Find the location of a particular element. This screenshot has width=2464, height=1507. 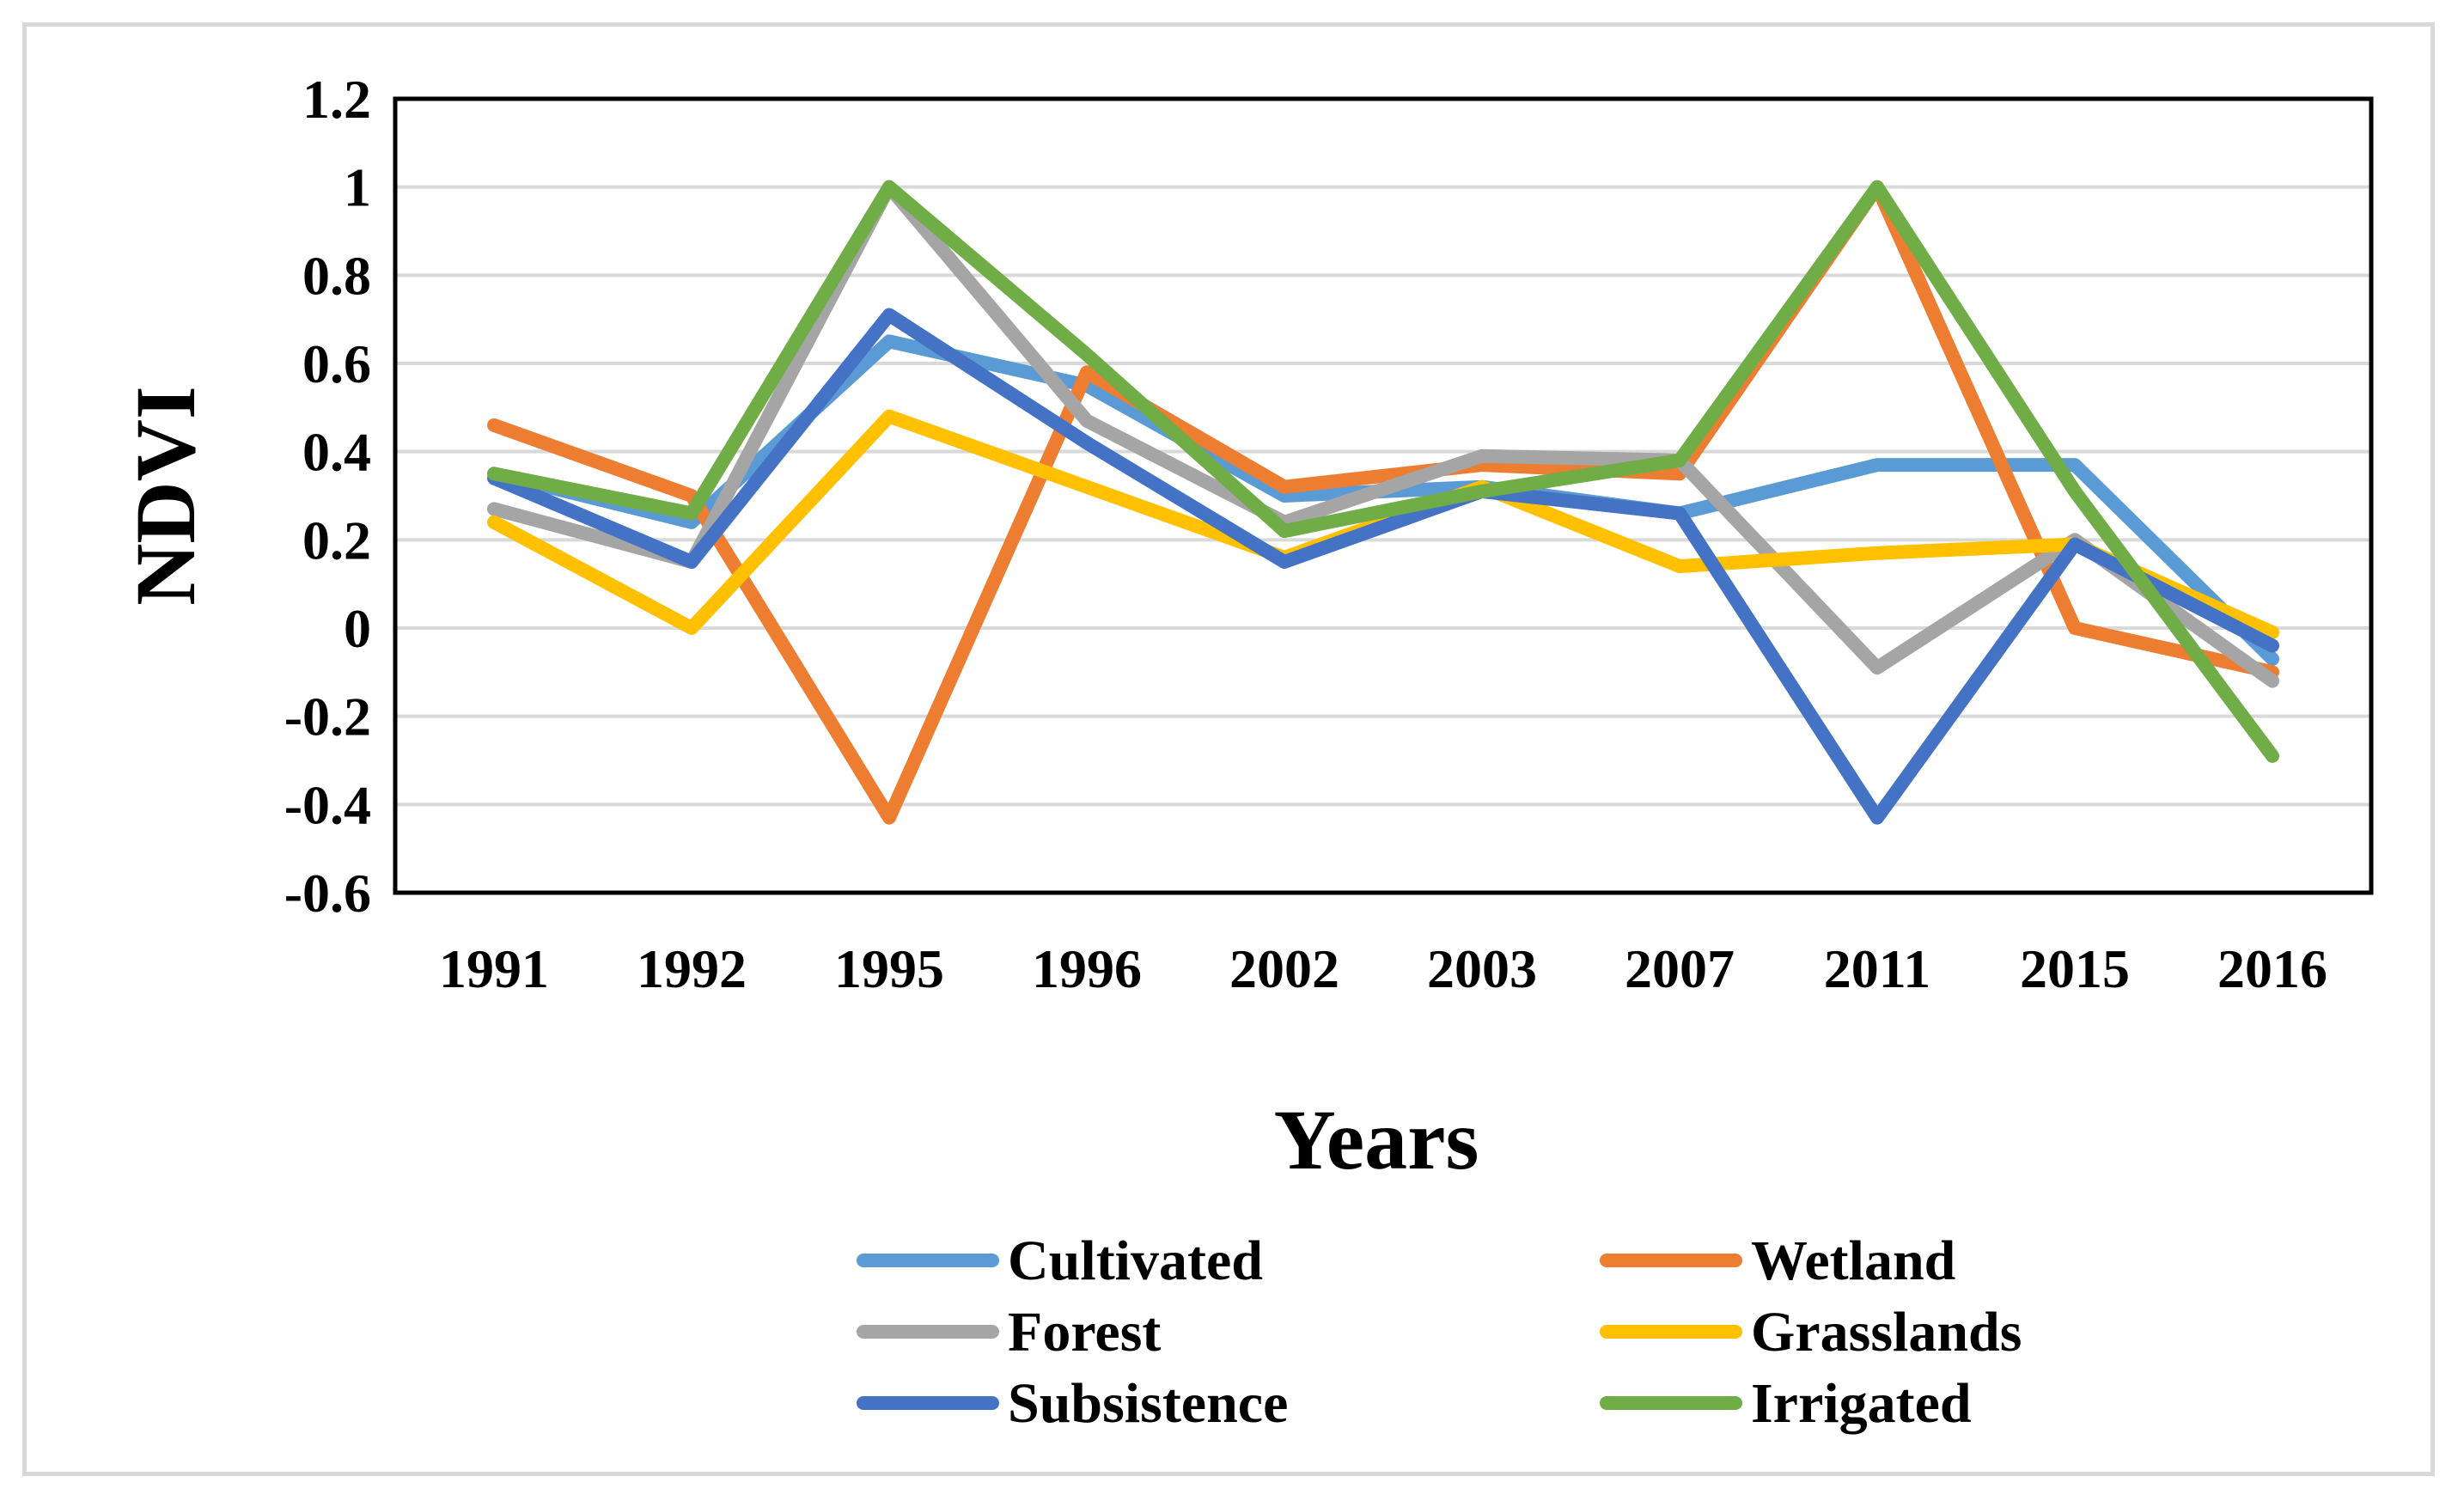

x-axis-title: Years is located at coordinates (1376, 1140).